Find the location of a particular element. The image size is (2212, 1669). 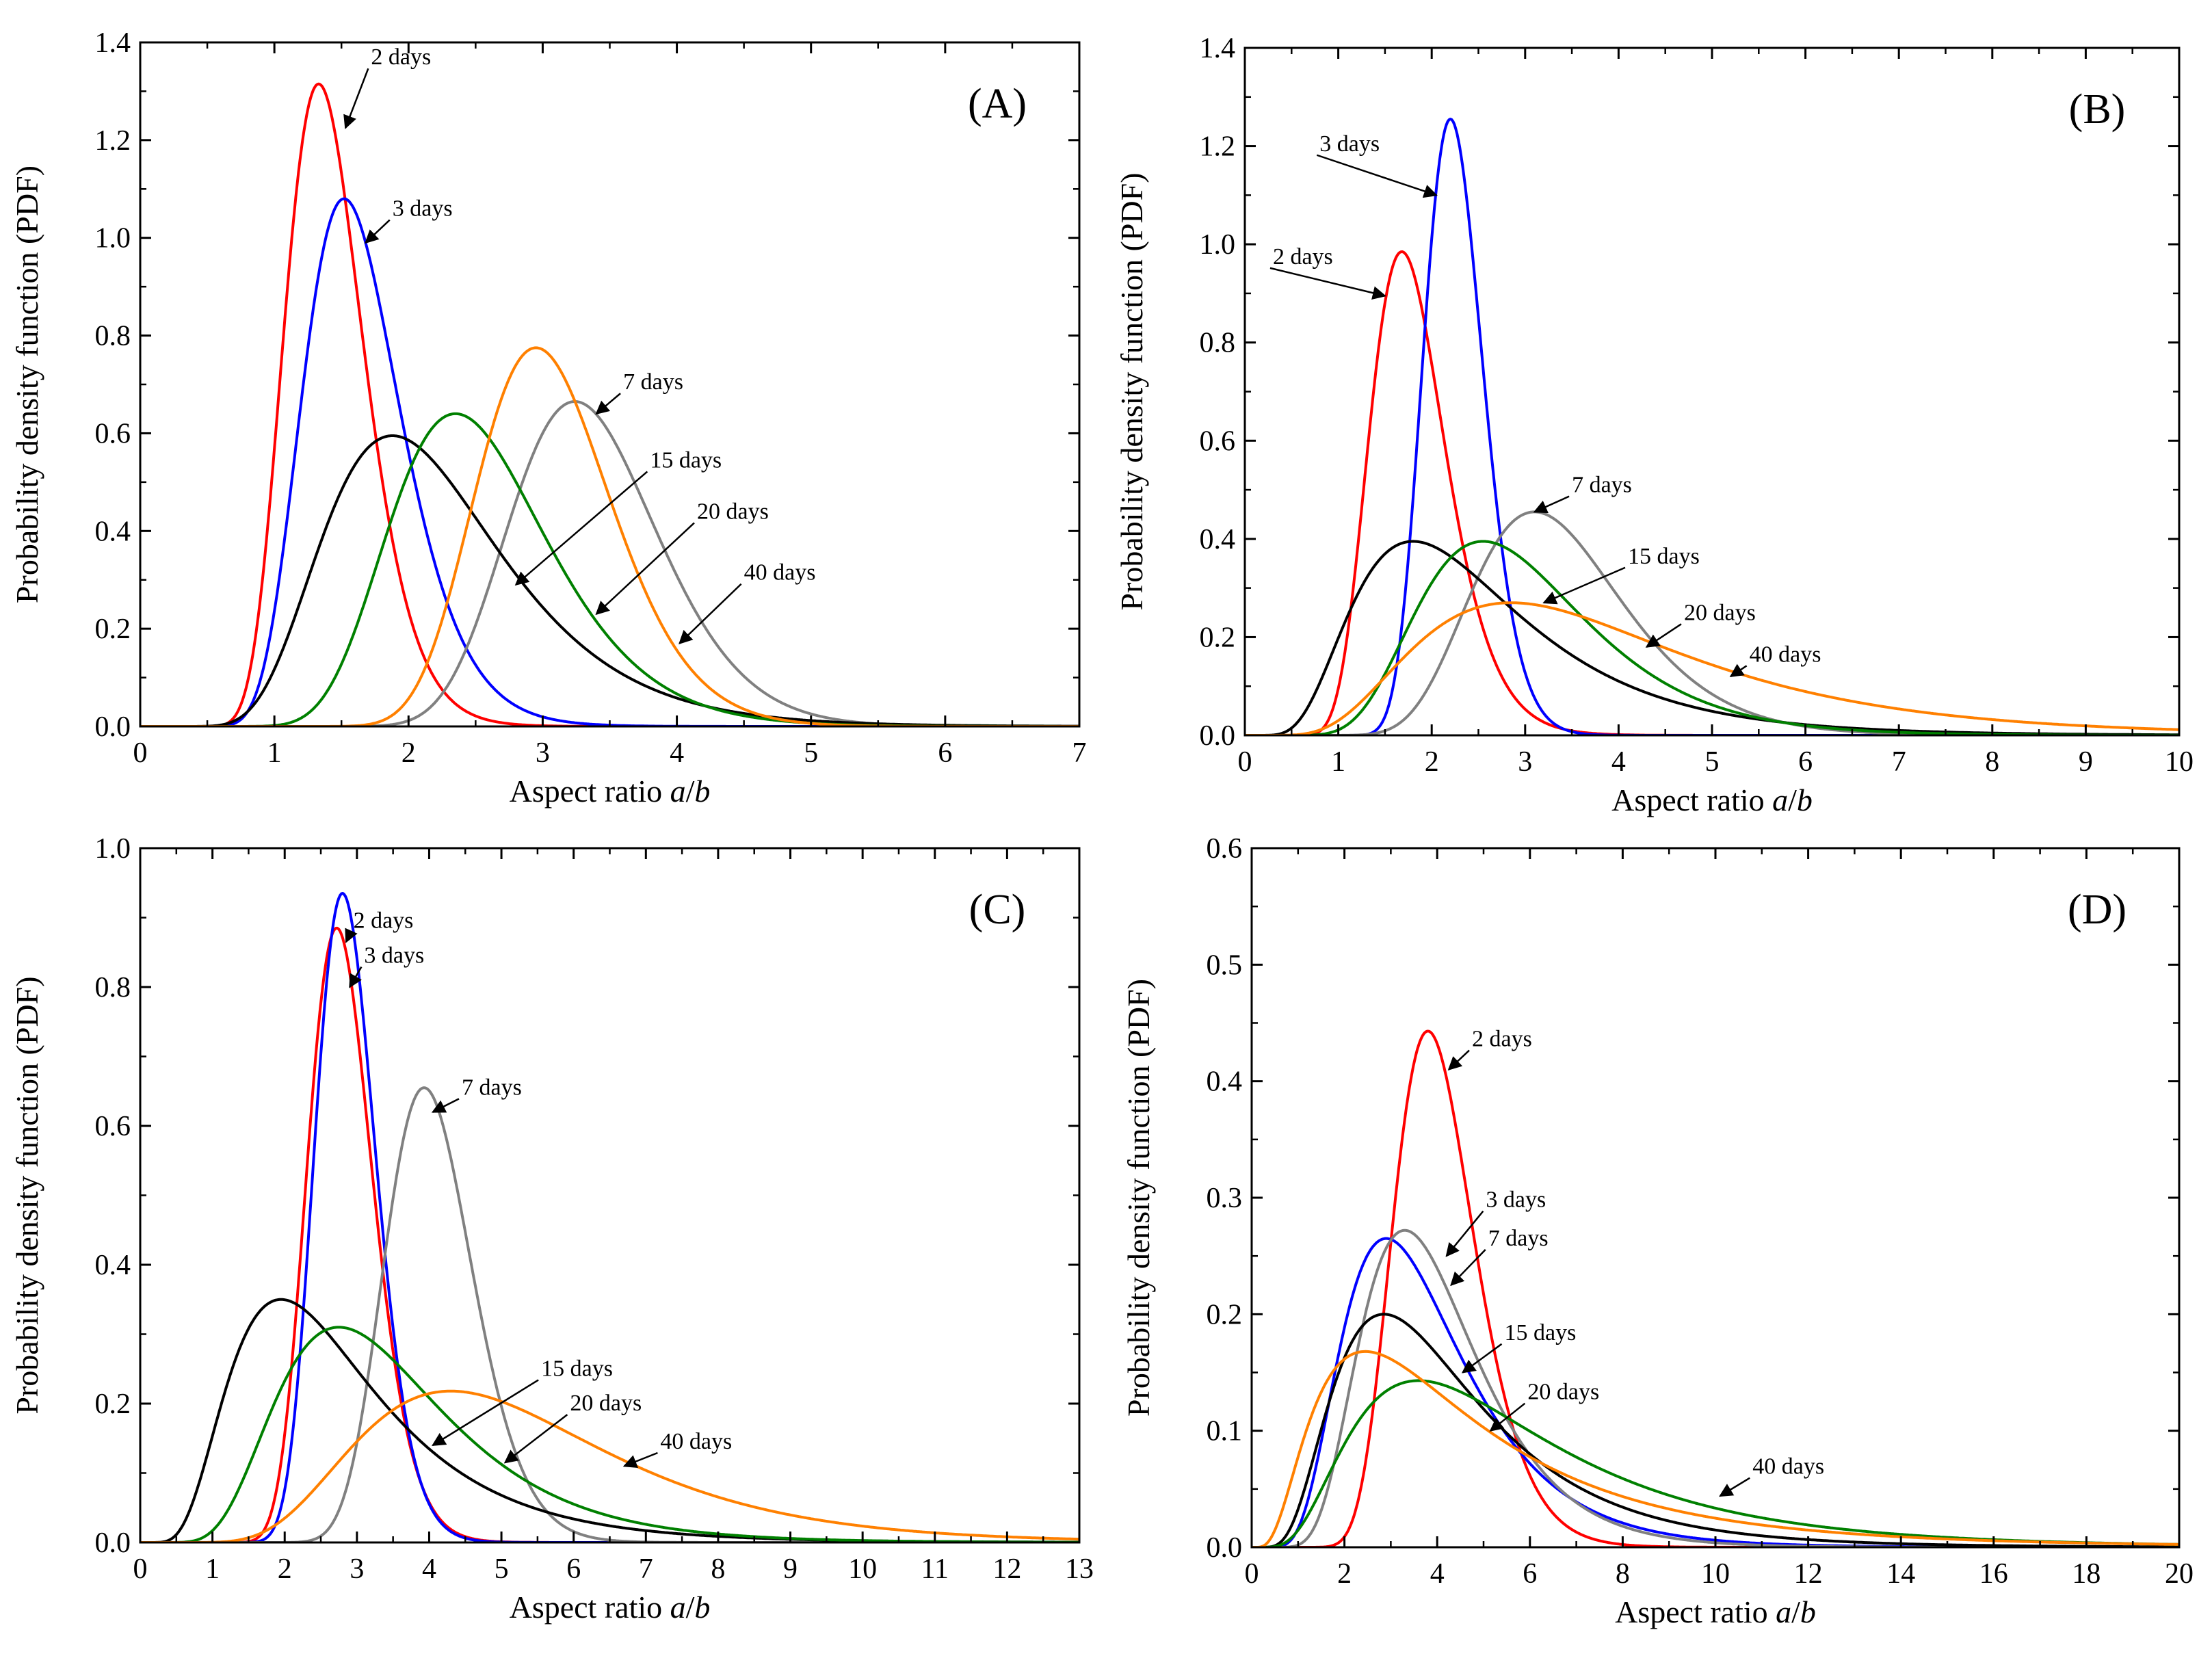

y-tick-label: 0.3 is located at coordinates (1225, 1198).